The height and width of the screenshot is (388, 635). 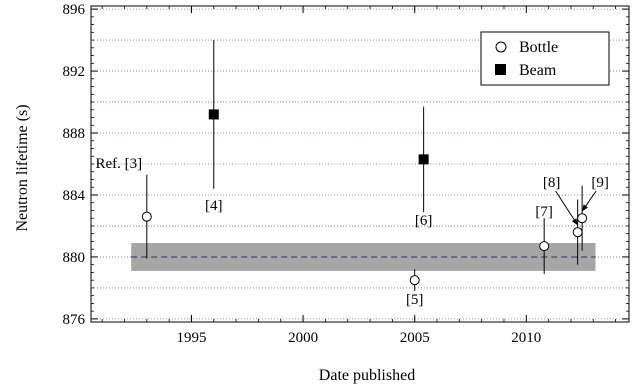 What do you see at coordinates (544, 212) in the screenshot?
I see `reference-label: [7]` at bounding box center [544, 212].